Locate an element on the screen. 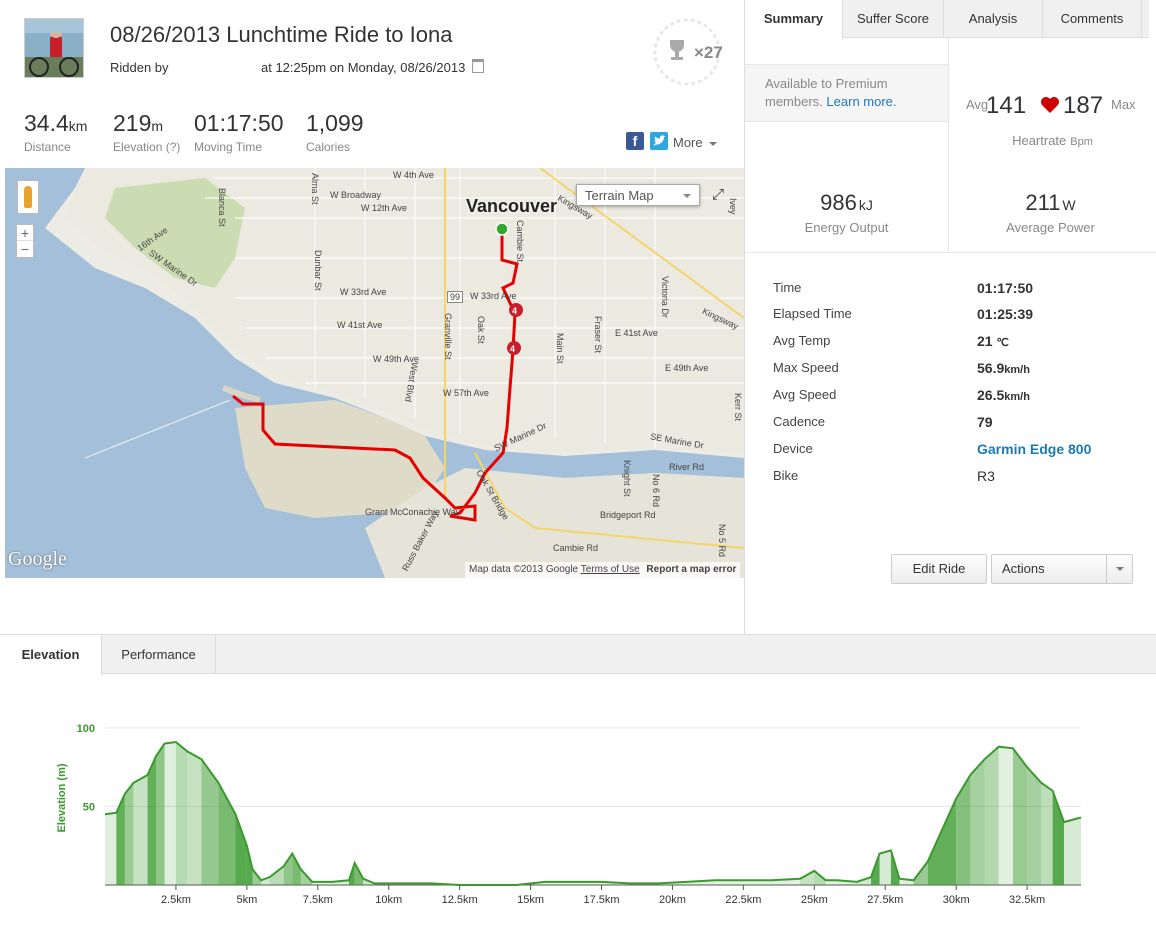  x-tick-label: 22.5km is located at coordinates (743, 900).